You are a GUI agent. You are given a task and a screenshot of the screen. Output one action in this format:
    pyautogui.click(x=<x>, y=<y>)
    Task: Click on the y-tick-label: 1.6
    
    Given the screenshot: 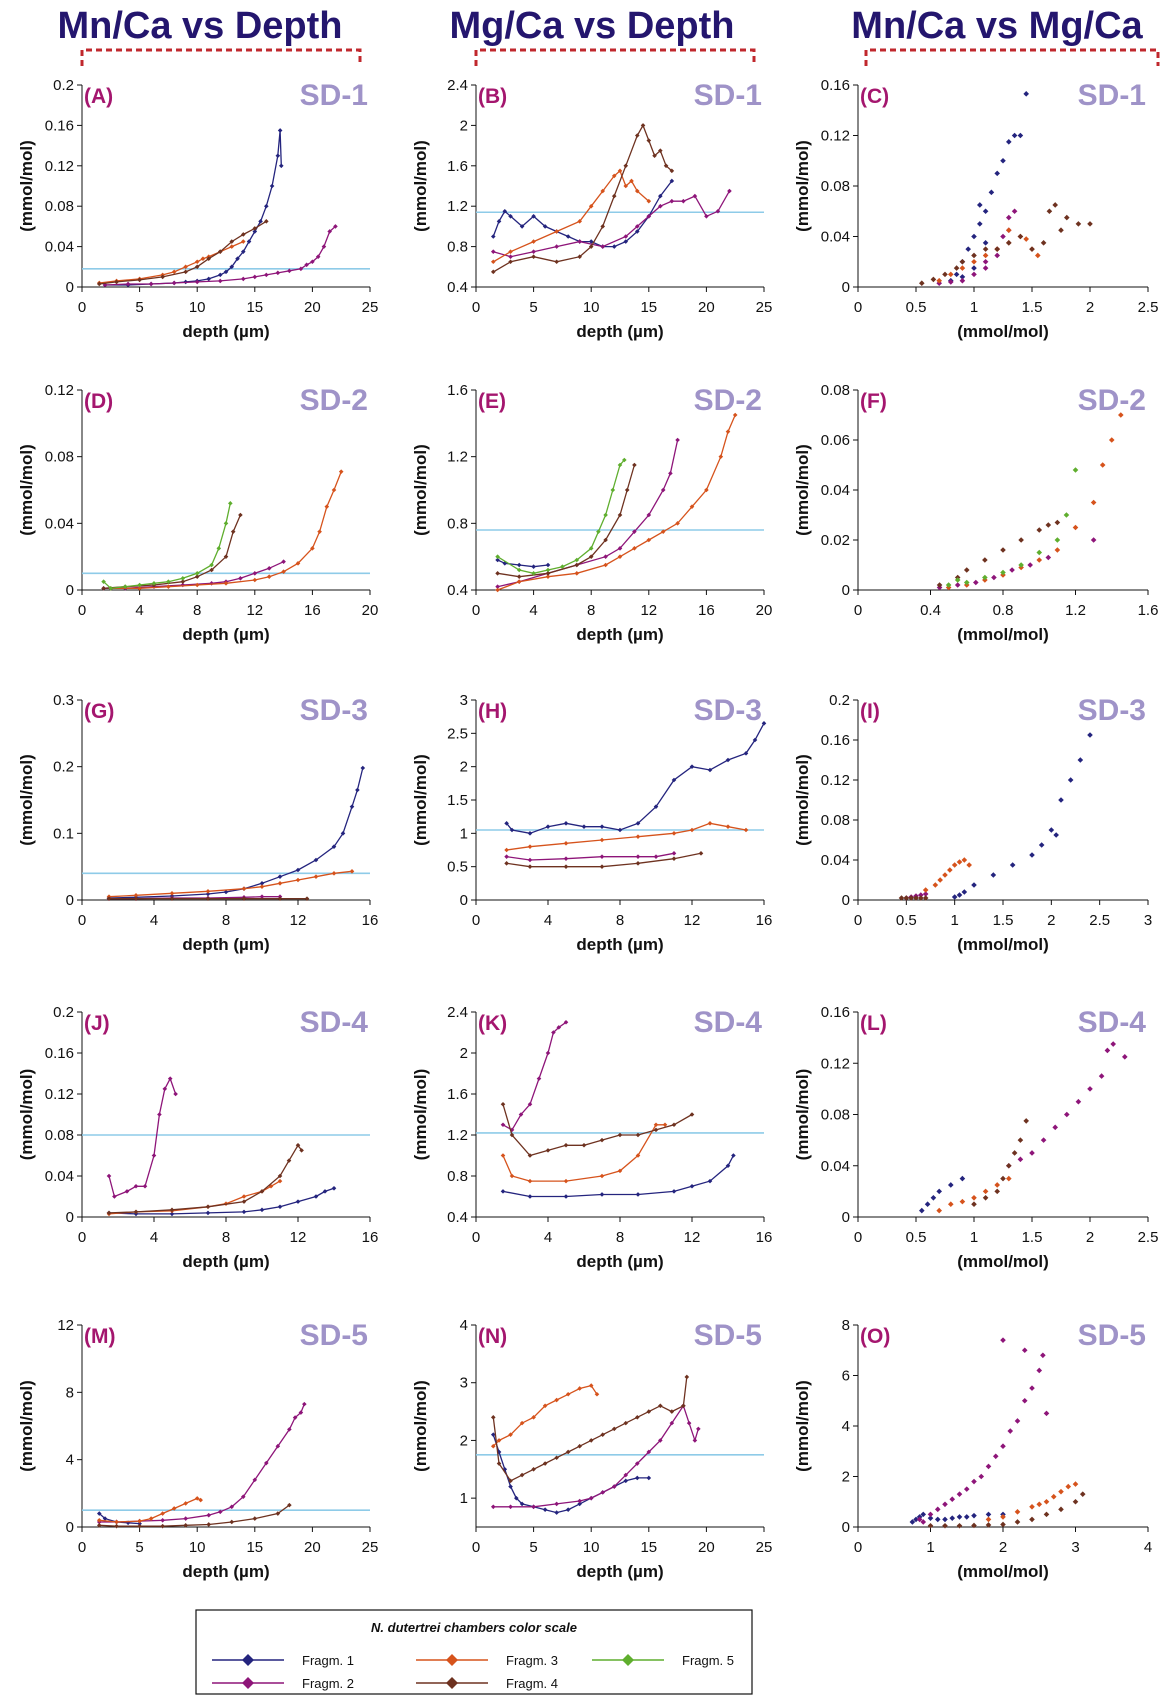 What is the action you would take?
    pyautogui.click(x=457, y=166)
    